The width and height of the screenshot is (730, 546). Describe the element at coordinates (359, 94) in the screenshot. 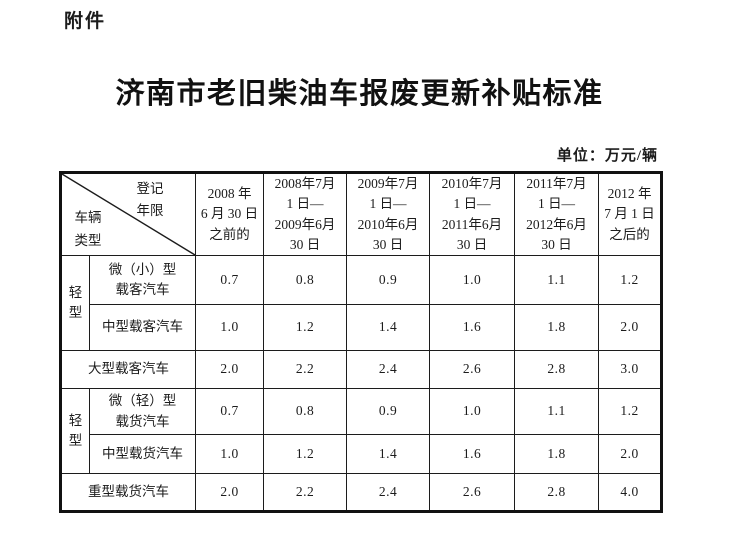

I see `page-title: 济南市老旧柴油车报废更新补贴标准` at that location.